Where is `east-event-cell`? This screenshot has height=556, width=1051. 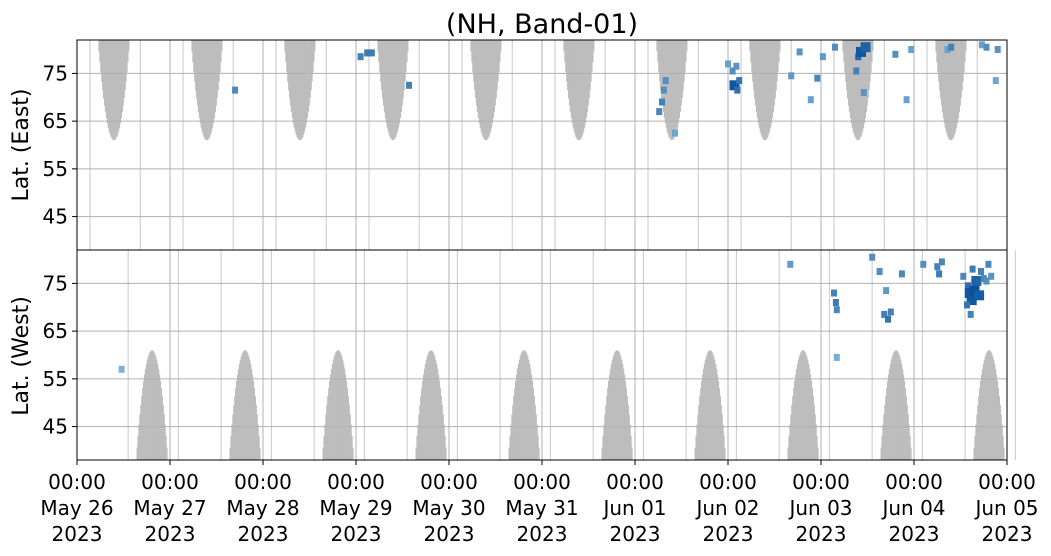 east-event-cell is located at coordinates (865, 47).